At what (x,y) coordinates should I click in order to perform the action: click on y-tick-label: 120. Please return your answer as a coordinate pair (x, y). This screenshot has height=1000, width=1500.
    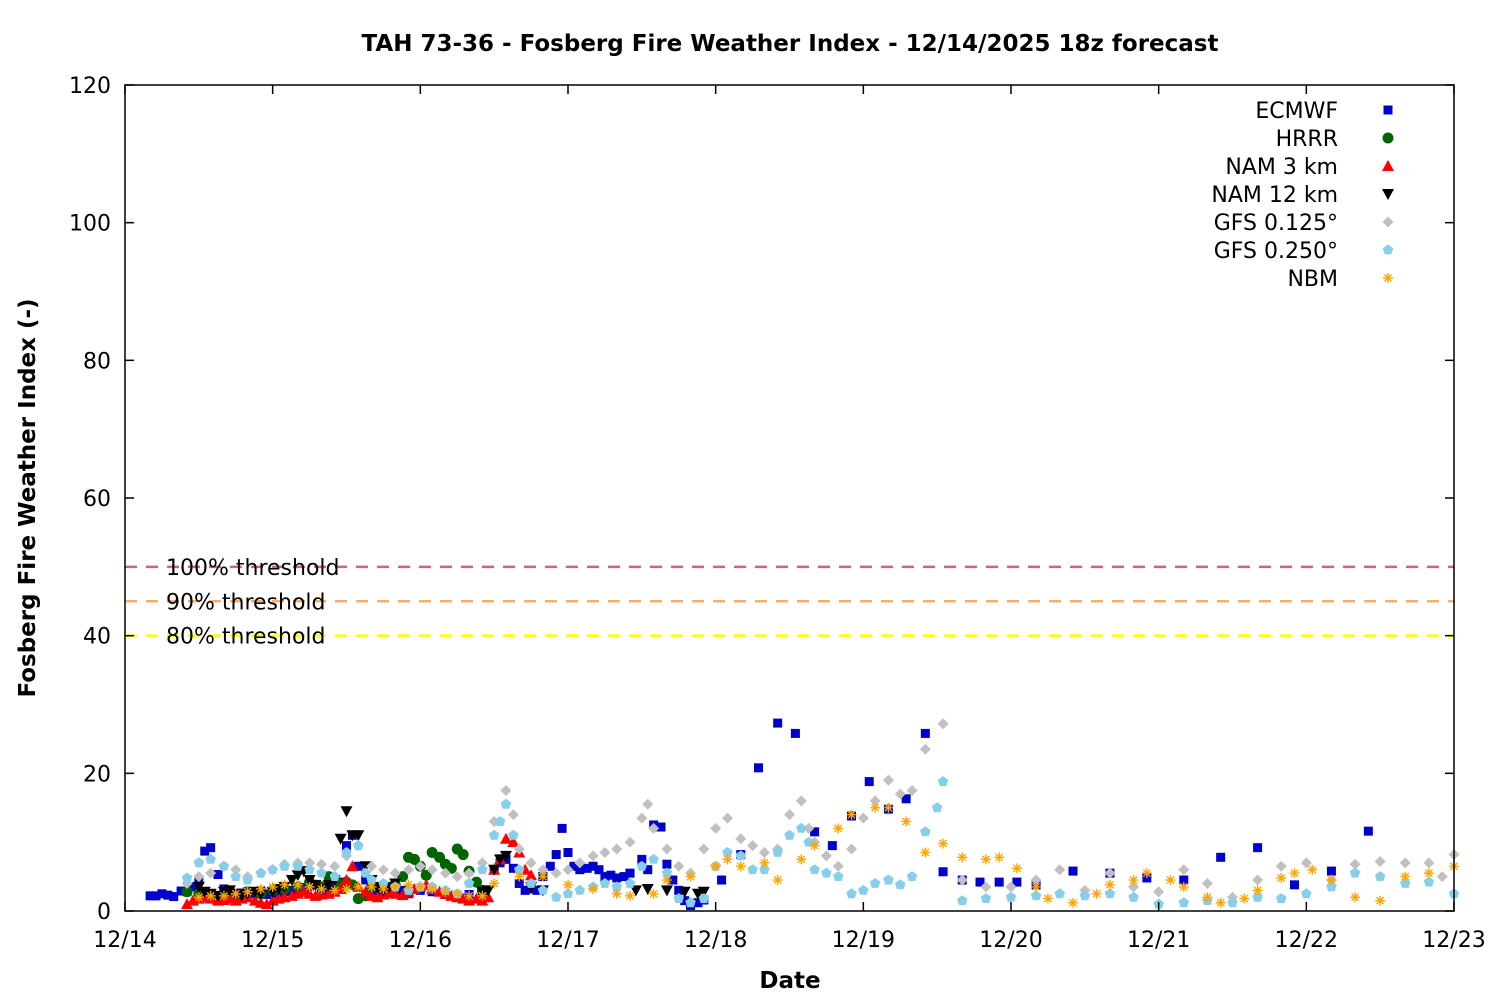
    Looking at the image, I should click on (90, 86).